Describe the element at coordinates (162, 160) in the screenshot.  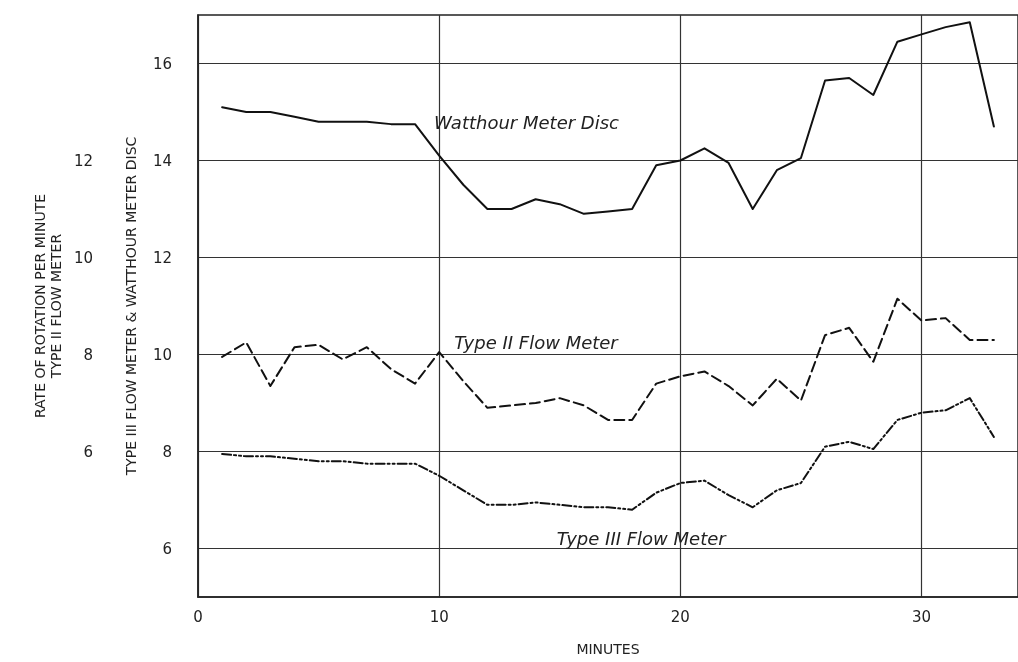
I see `y-tick-label: 14` at that location.